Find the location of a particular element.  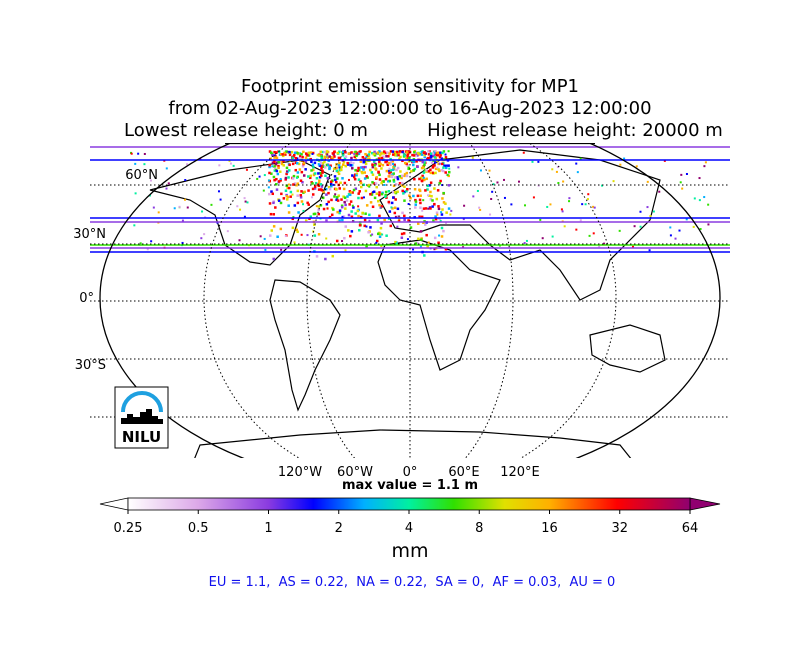

colorbar-tick-label: 16 is located at coordinates (549, 528).